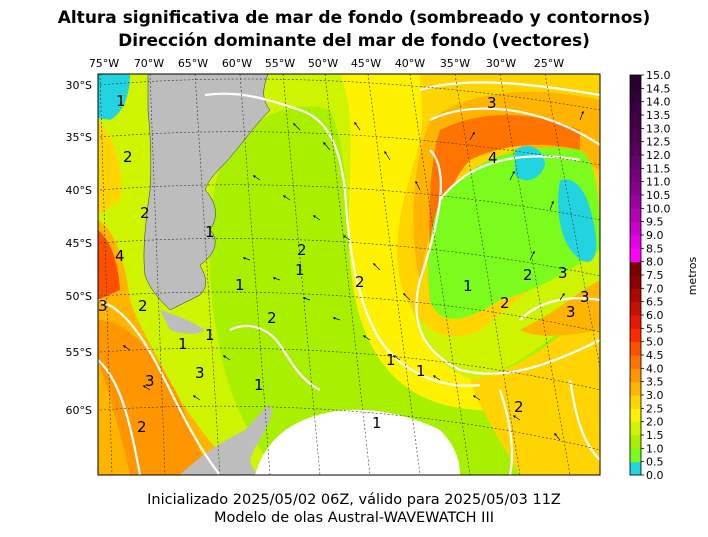 This screenshot has width=708, height=537. Describe the element at coordinates (658, 128) in the screenshot. I see `colorbar-tick-label: 13.0` at that location.